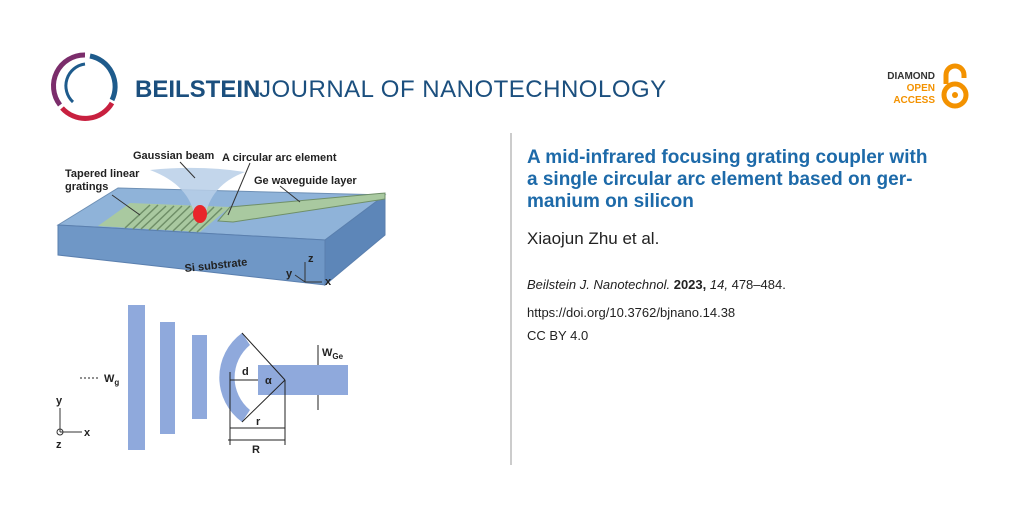 This screenshot has height=512, width=1024. I want to click on label: Ge, so click(337, 356).